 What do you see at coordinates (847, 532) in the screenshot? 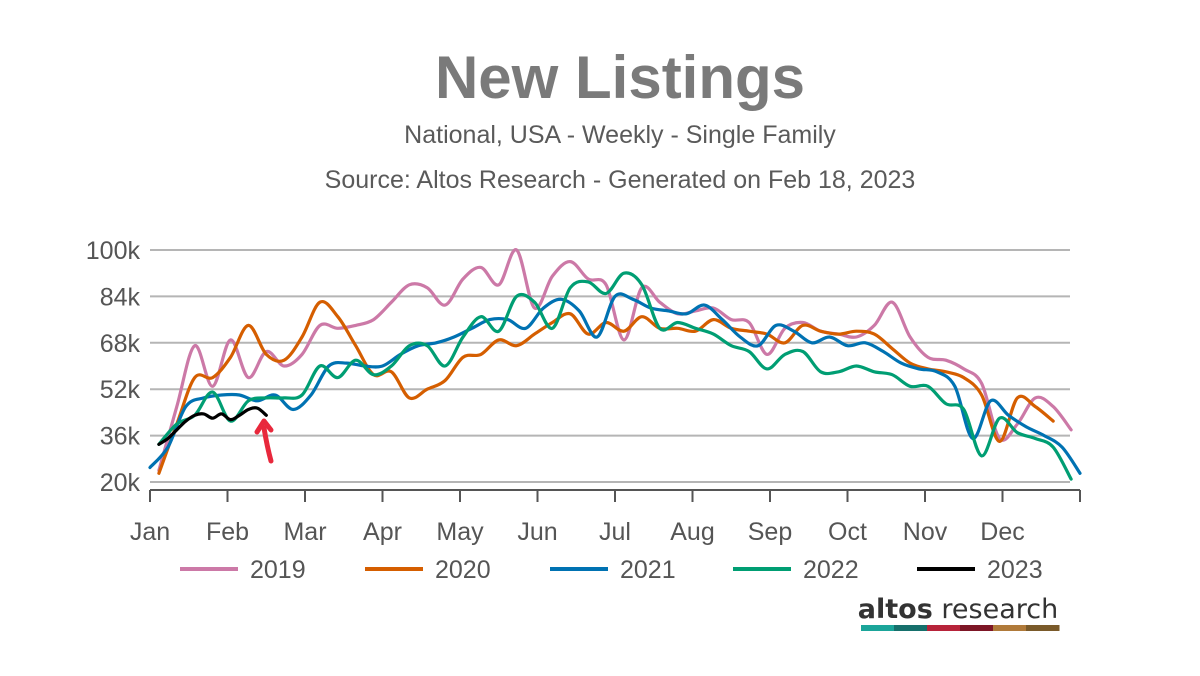
I see `x-tick-label: Oct` at bounding box center [847, 532].